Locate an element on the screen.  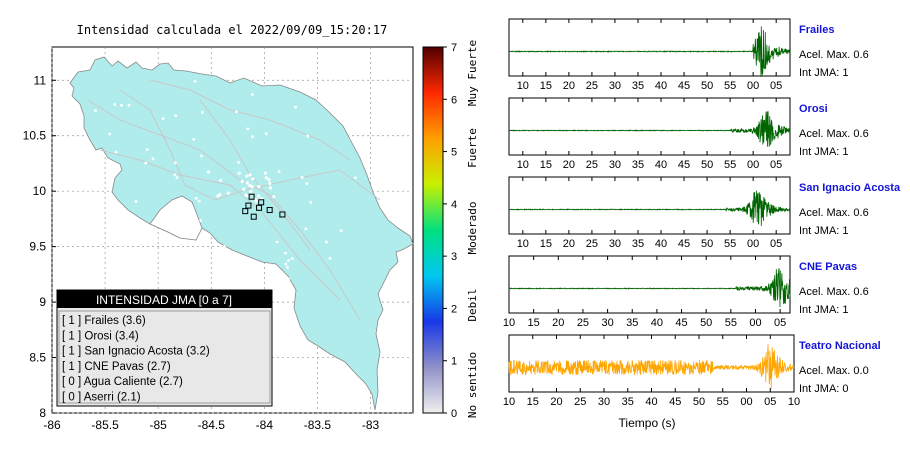
legend-item: [ 0 ] Aserri (2.1) is located at coordinates (101, 398).